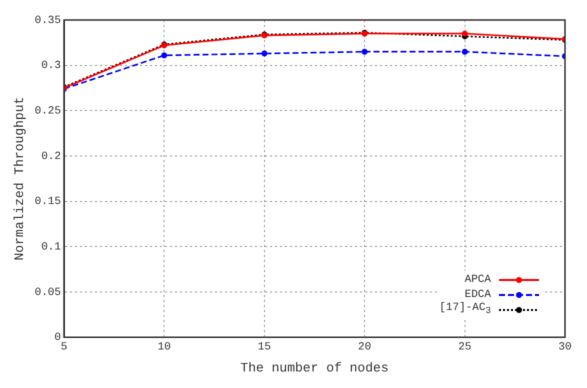 The width and height of the screenshot is (587, 388). What do you see at coordinates (565, 348) in the screenshot?
I see `x-tick-label: 30` at bounding box center [565, 348].